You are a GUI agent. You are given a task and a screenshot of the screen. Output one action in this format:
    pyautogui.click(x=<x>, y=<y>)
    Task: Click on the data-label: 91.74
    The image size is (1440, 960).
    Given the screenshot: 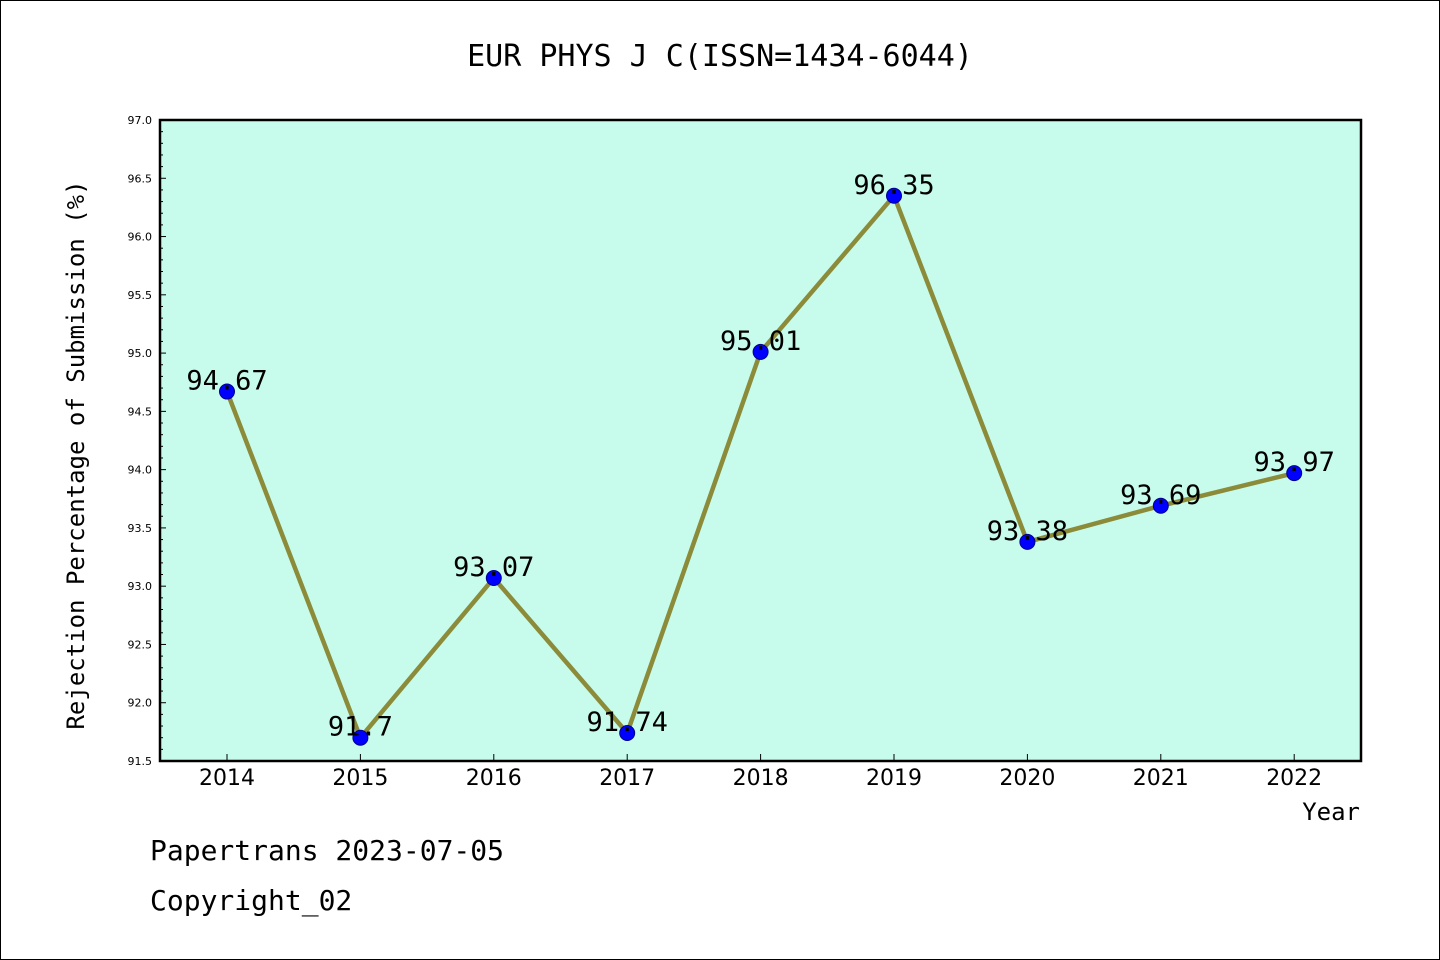 What is the action you would take?
    pyautogui.click(x=627, y=722)
    